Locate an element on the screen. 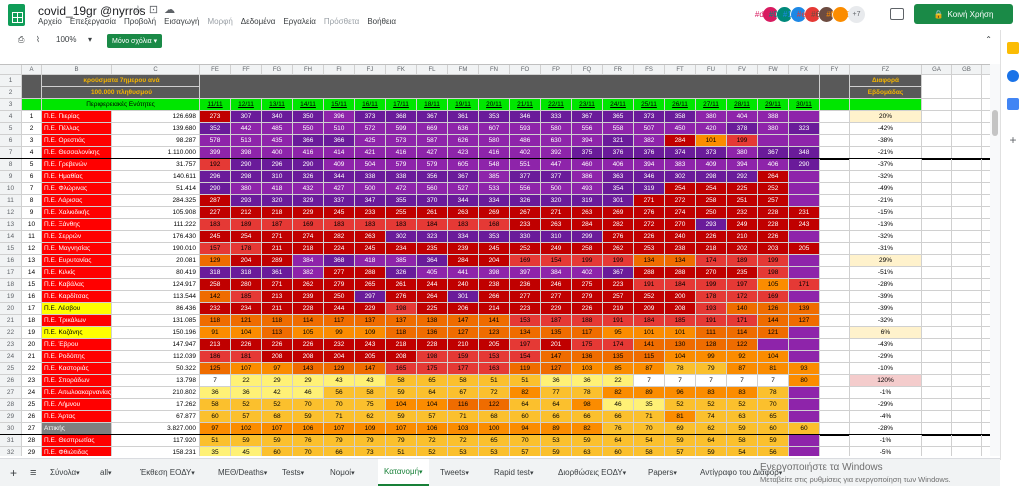 This screenshot has width=1024, height=486. data-cell: 115 is located at coordinates (649, 357).